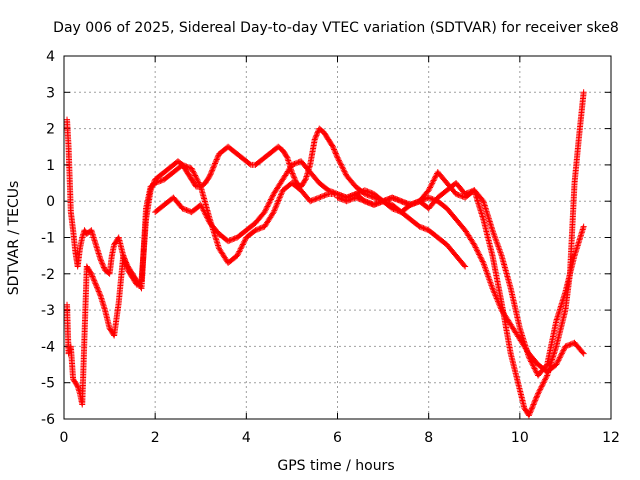 The width and height of the screenshot is (640, 480). Describe the element at coordinates (48, 347) in the screenshot. I see `y-tick-label: -4` at that location.